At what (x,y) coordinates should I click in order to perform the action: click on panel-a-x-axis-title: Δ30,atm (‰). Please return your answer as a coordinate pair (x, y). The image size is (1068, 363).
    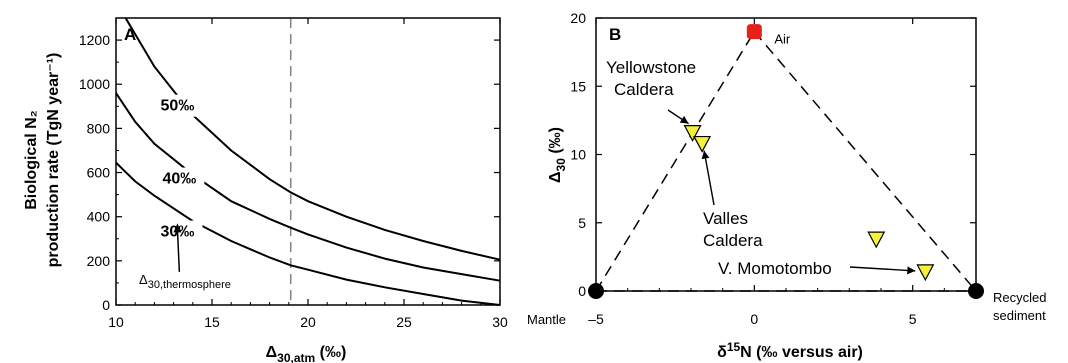
    Looking at the image, I should click on (306, 353).